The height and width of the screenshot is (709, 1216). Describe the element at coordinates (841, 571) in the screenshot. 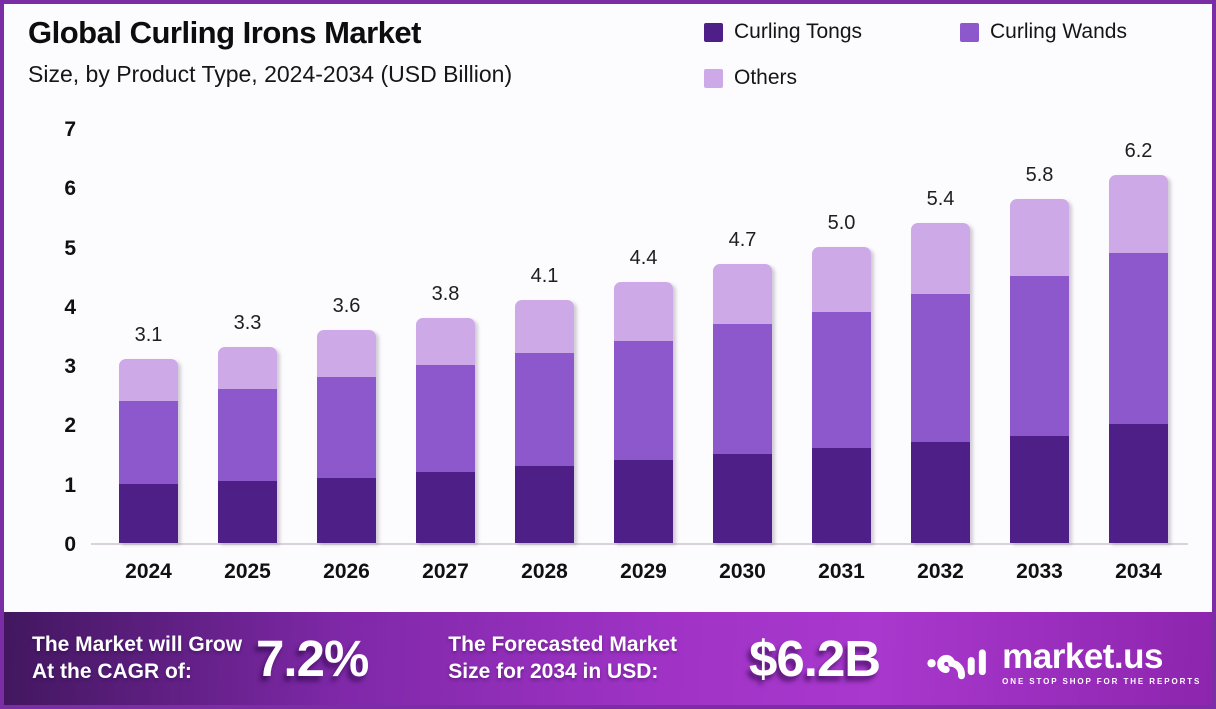

I see `x-axis-label: 2031` at that location.